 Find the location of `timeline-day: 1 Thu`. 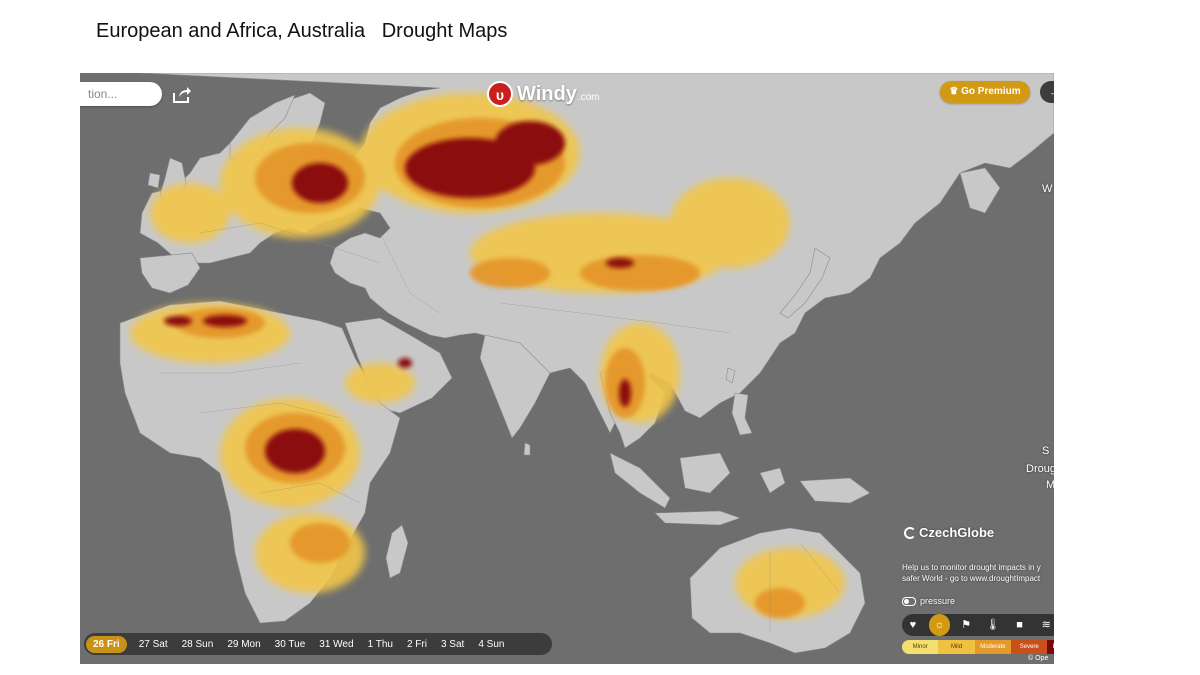

timeline-day: 1 Thu is located at coordinates (380, 644).